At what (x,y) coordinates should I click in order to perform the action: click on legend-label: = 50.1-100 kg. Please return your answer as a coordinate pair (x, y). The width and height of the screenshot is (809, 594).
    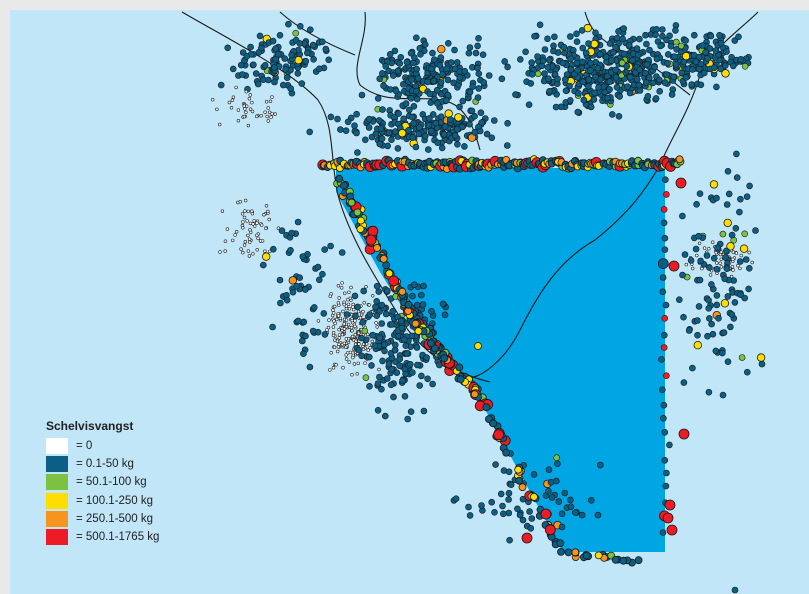
    Looking at the image, I should click on (111, 482).